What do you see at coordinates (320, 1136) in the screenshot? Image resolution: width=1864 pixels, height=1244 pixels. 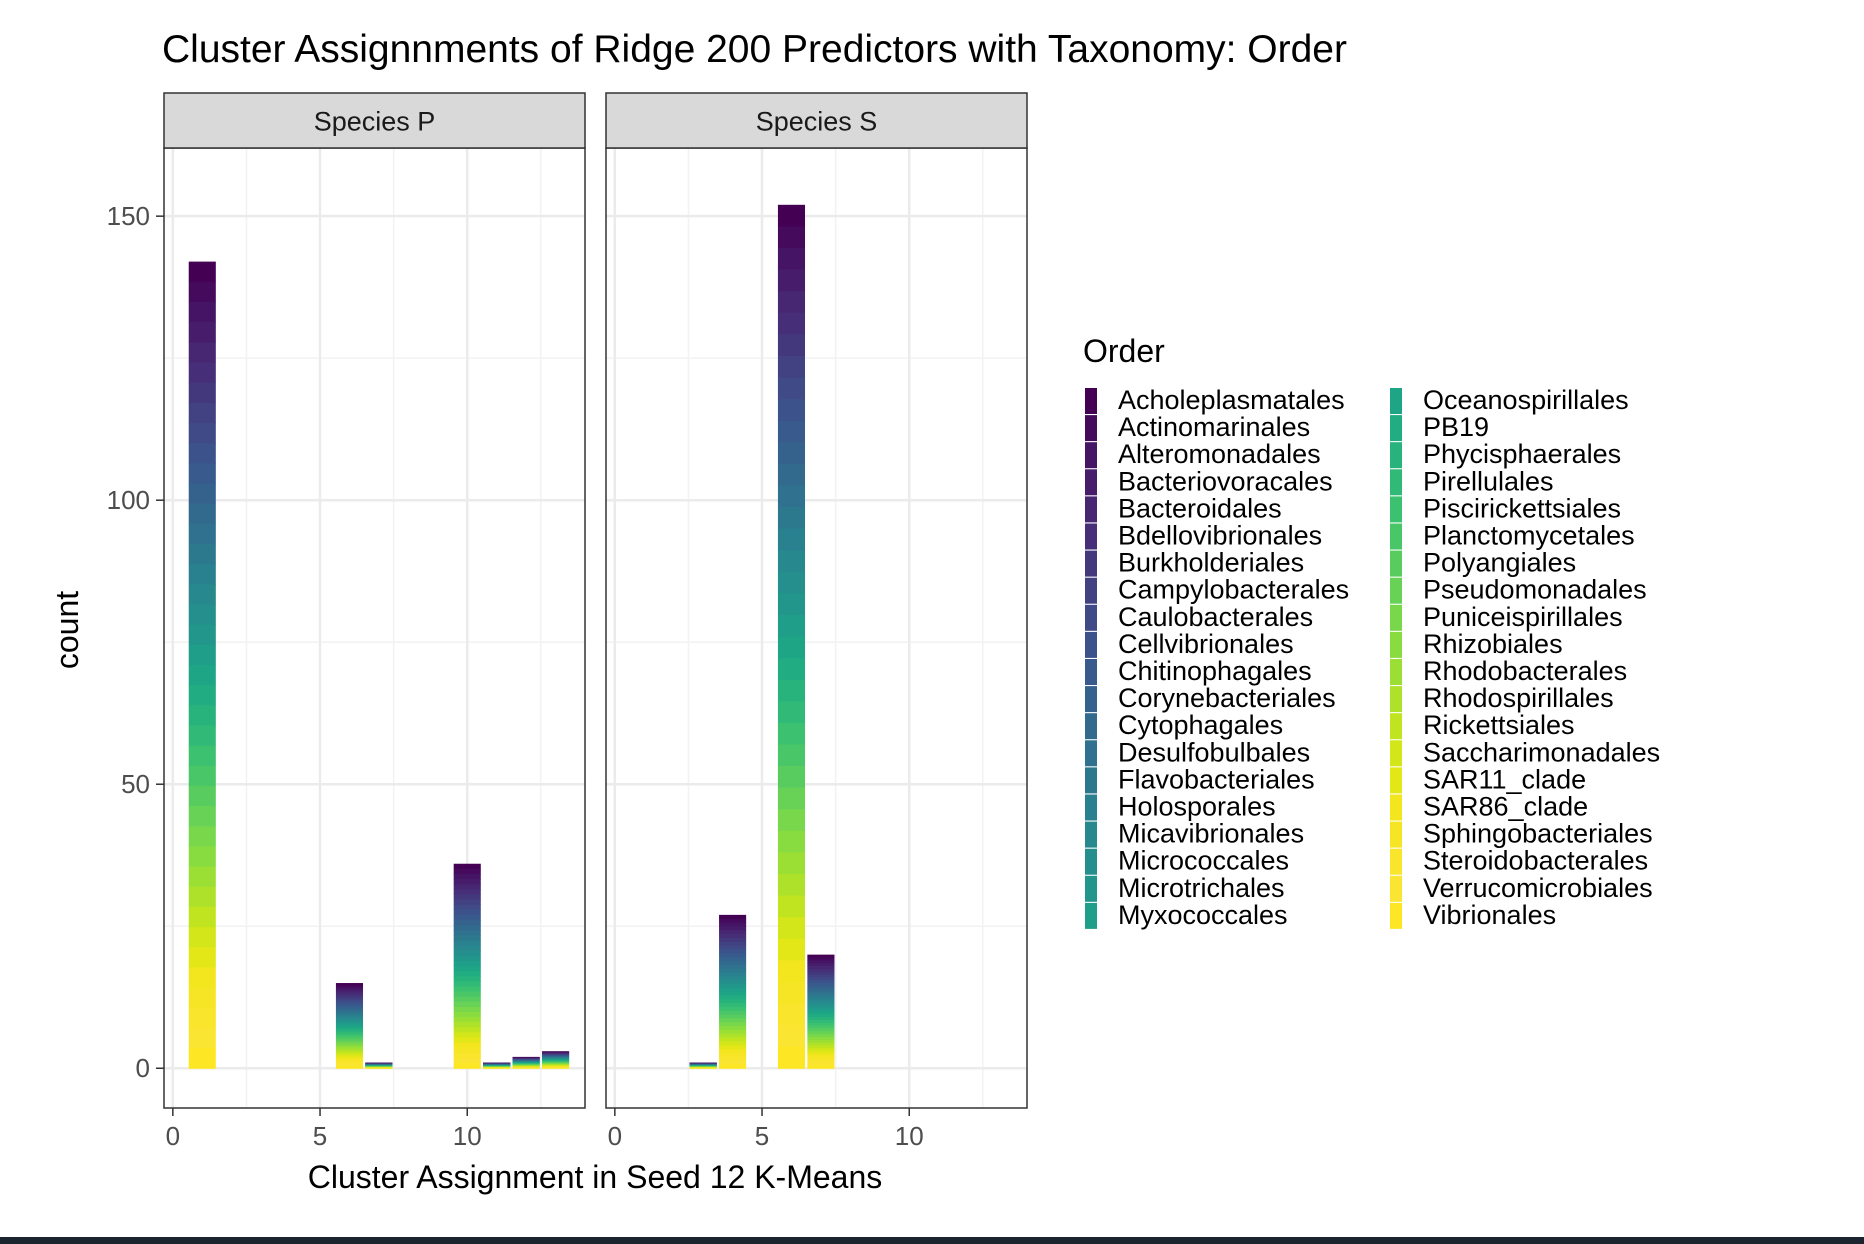 I see `x-tick-label: 5` at bounding box center [320, 1136].